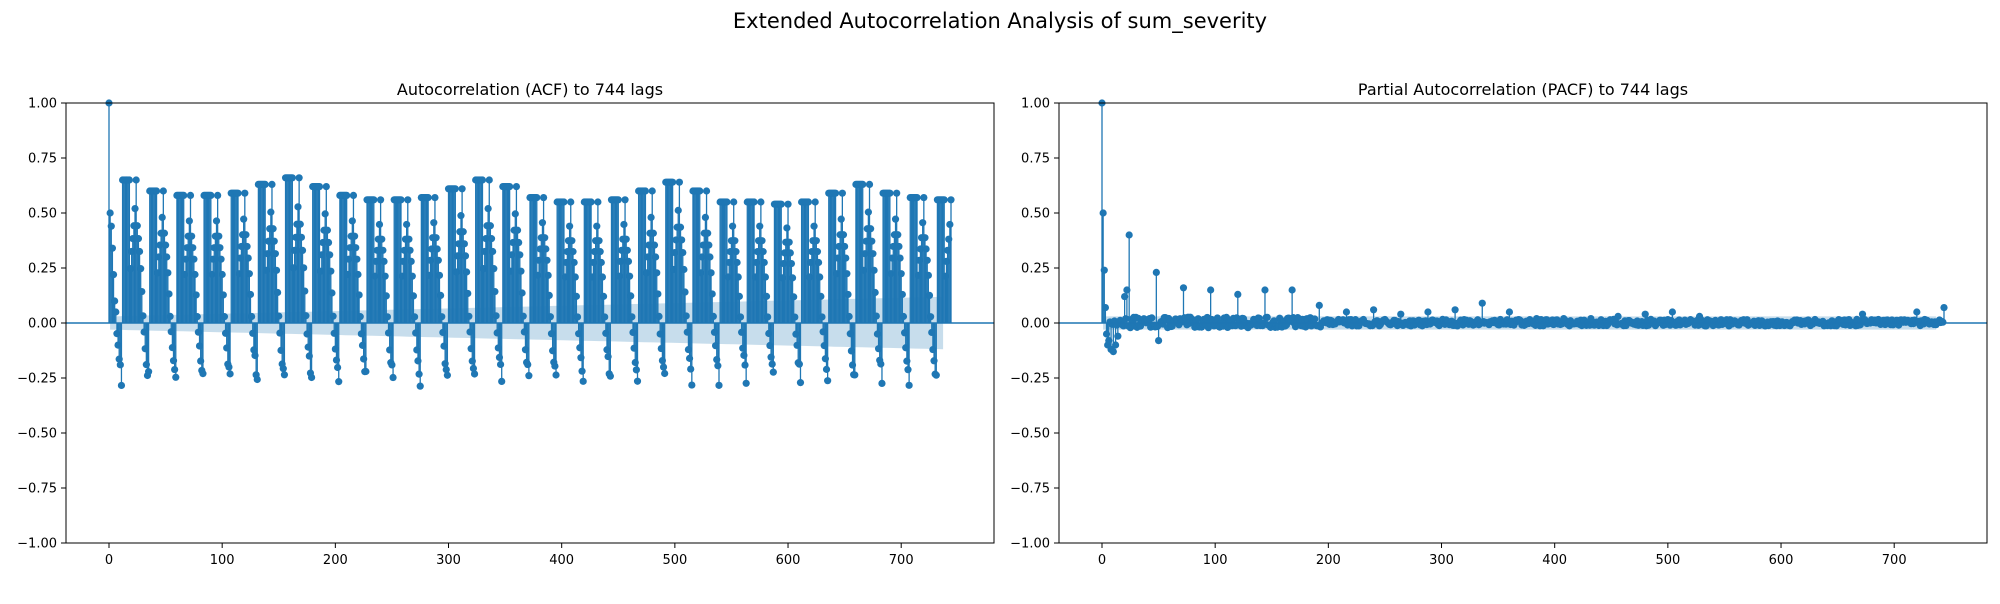 This screenshot has width=2000, height=604. I want to click on x-tick-label: 0, so click(1102, 560).